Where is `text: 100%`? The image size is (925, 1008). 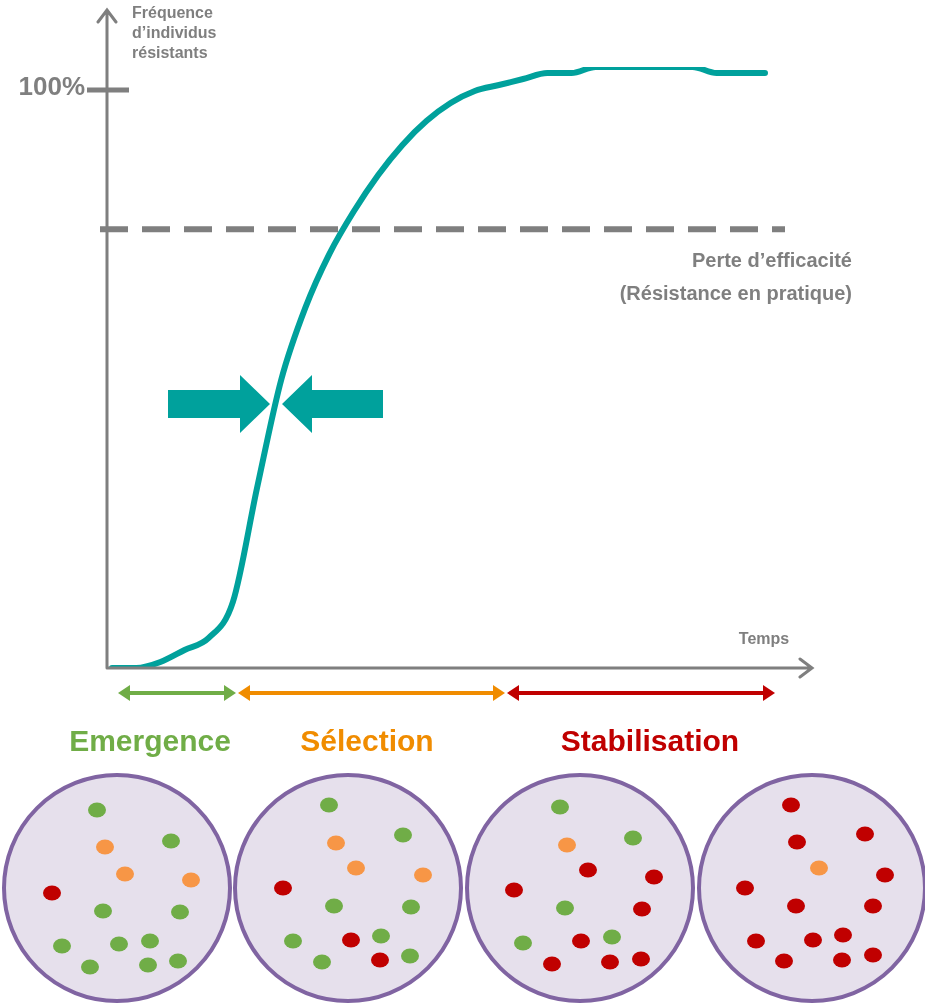
text: 100% is located at coordinates (51, 86).